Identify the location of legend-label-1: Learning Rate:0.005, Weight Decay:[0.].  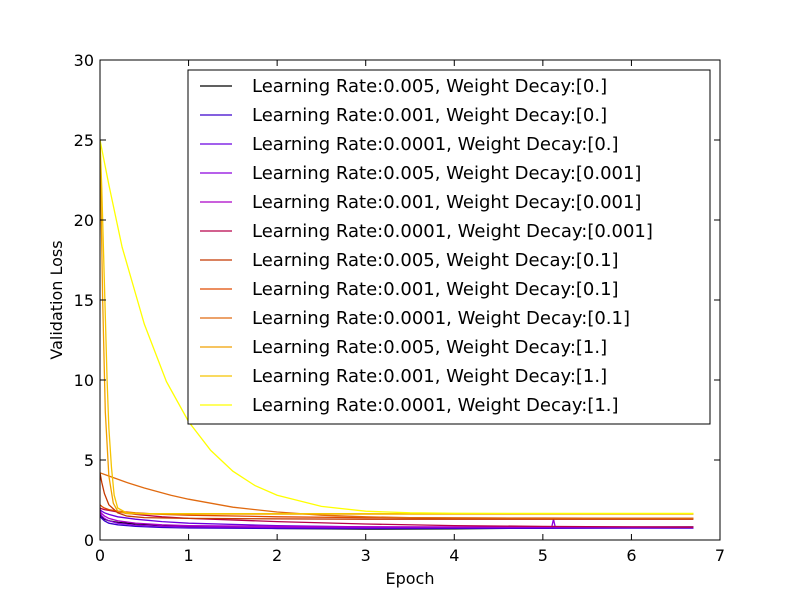
(429, 86).